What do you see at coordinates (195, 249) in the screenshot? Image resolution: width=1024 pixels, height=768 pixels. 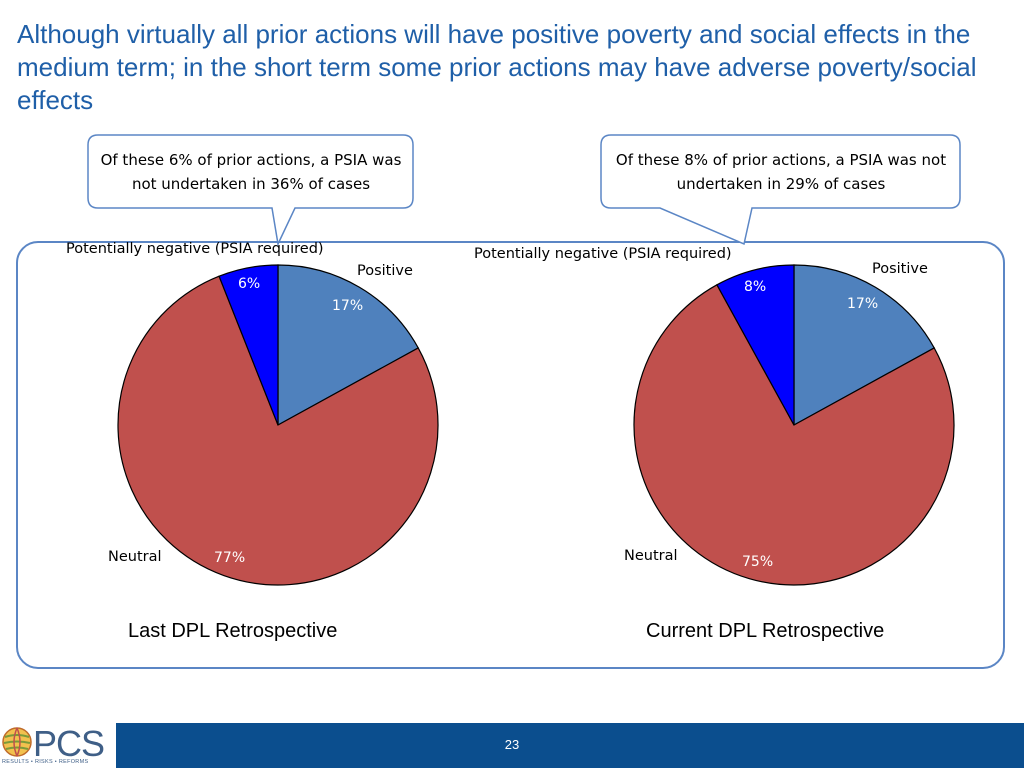 I see `slice-label-negative-last: Potentially negative (PSIA required)` at bounding box center [195, 249].